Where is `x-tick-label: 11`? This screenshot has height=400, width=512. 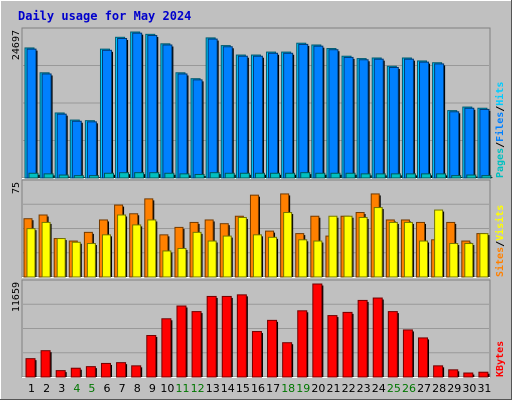 x-tick-label: 11 is located at coordinates (183, 388).